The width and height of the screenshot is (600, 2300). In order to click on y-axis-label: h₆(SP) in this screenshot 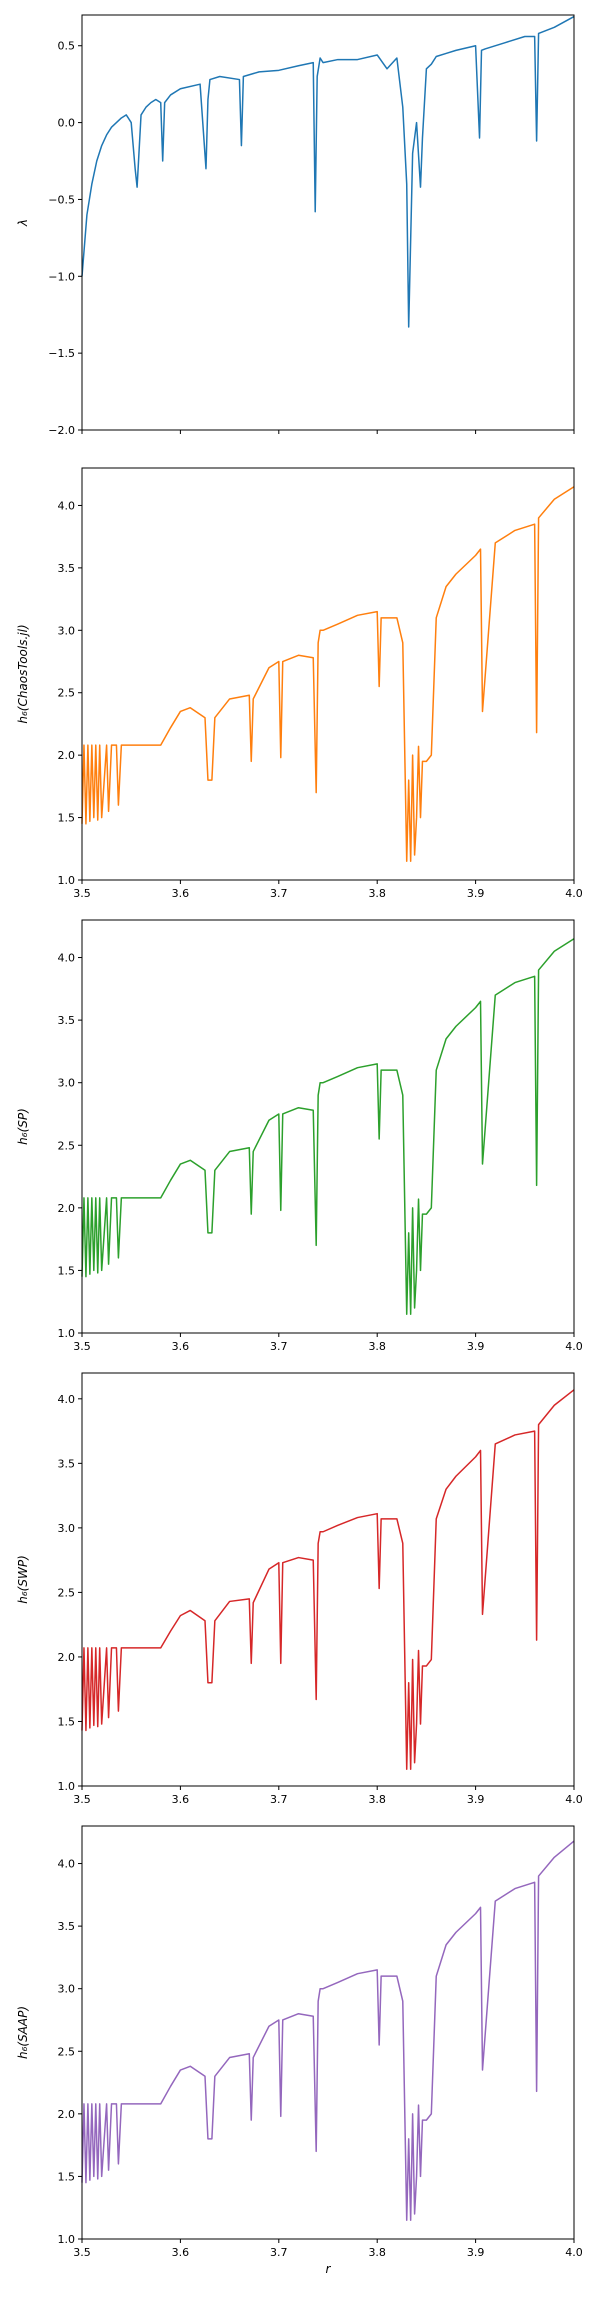, I will do `click(23, 1126)`.